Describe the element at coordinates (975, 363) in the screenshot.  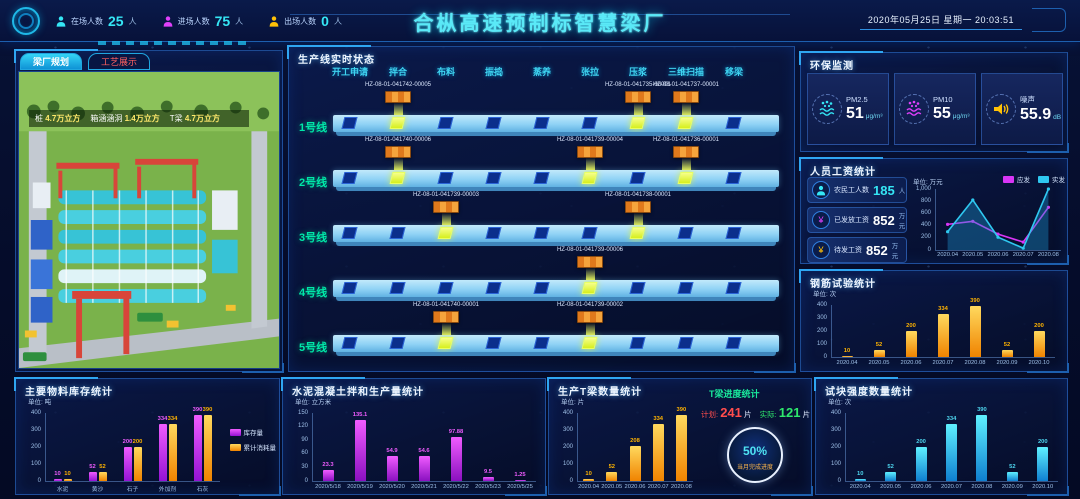
I see `x-axis-label: 2020.08` at that location.